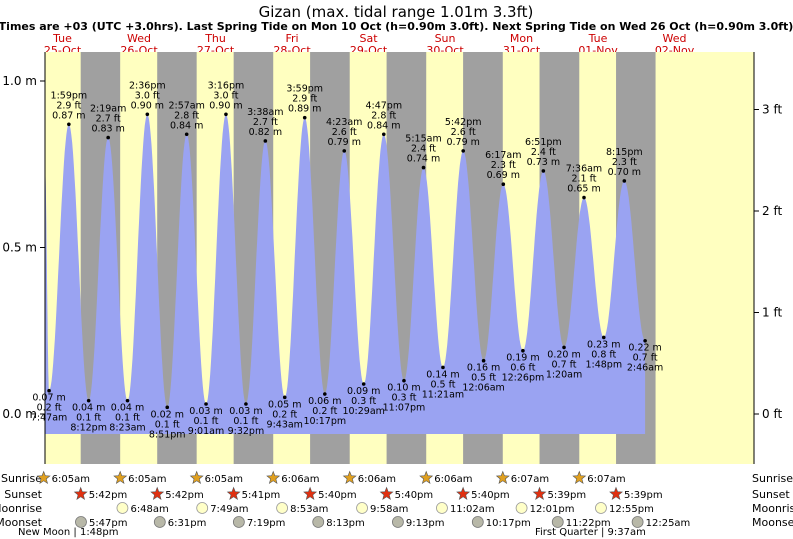 The width and height of the screenshot is (793, 539). Describe the element at coordinates (603, 344) in the screenshot. I see `low-tide-m: 0.23 m` at that location.